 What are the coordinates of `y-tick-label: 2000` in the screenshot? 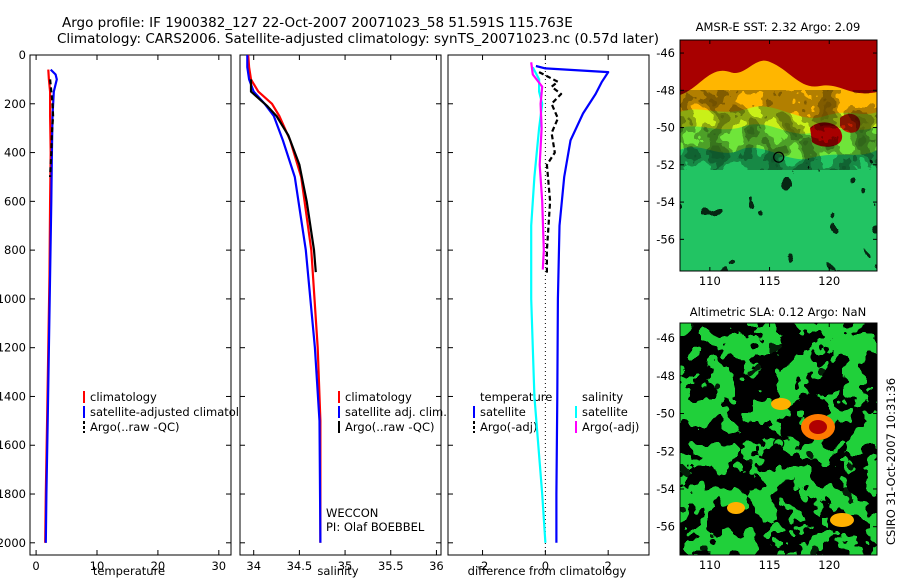 It's located at (13, 543).